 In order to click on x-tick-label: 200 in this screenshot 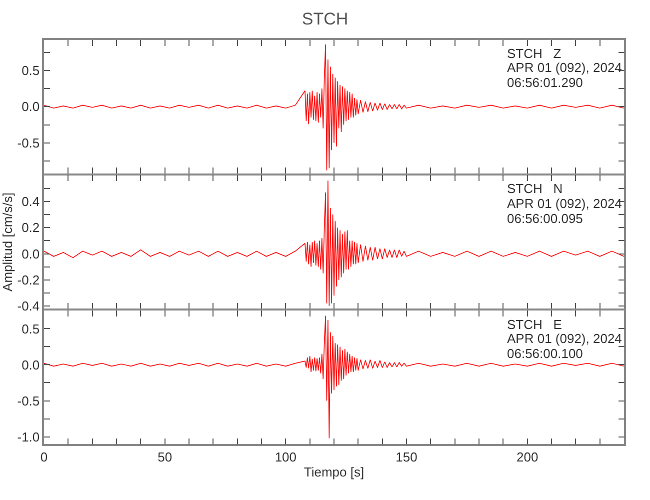, I will do `click(527, 456)`.